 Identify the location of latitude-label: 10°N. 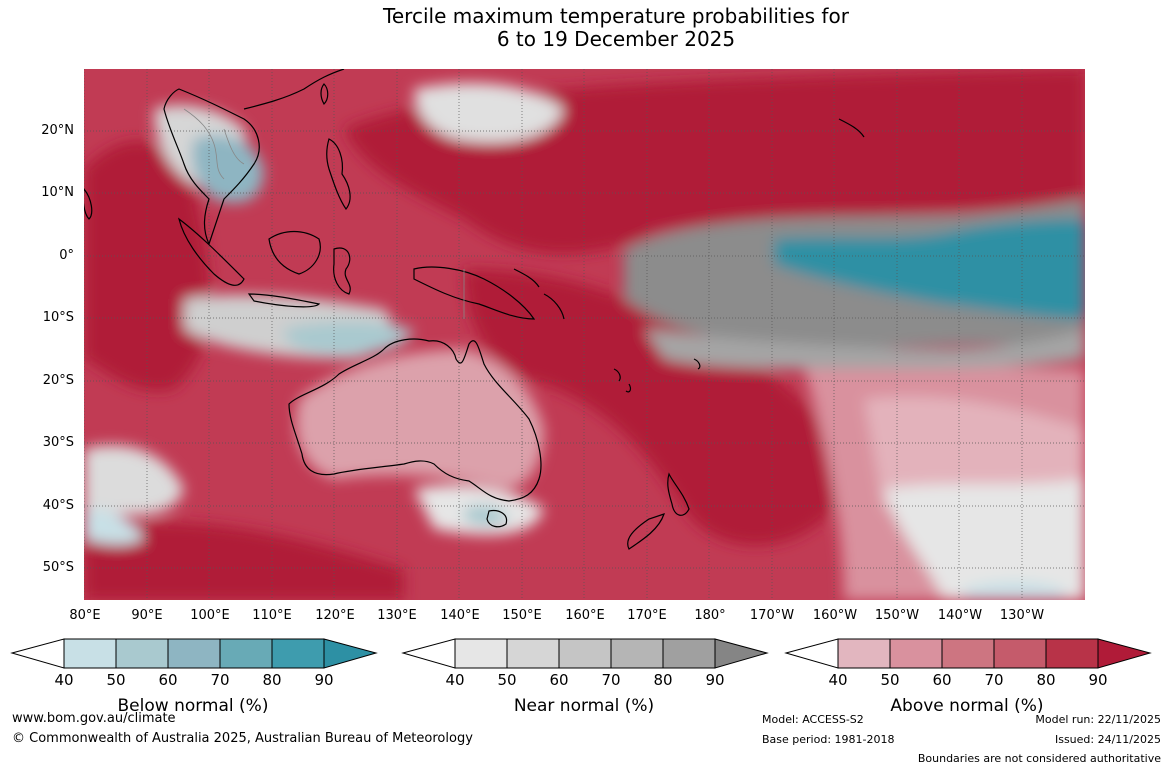
(57, 192).